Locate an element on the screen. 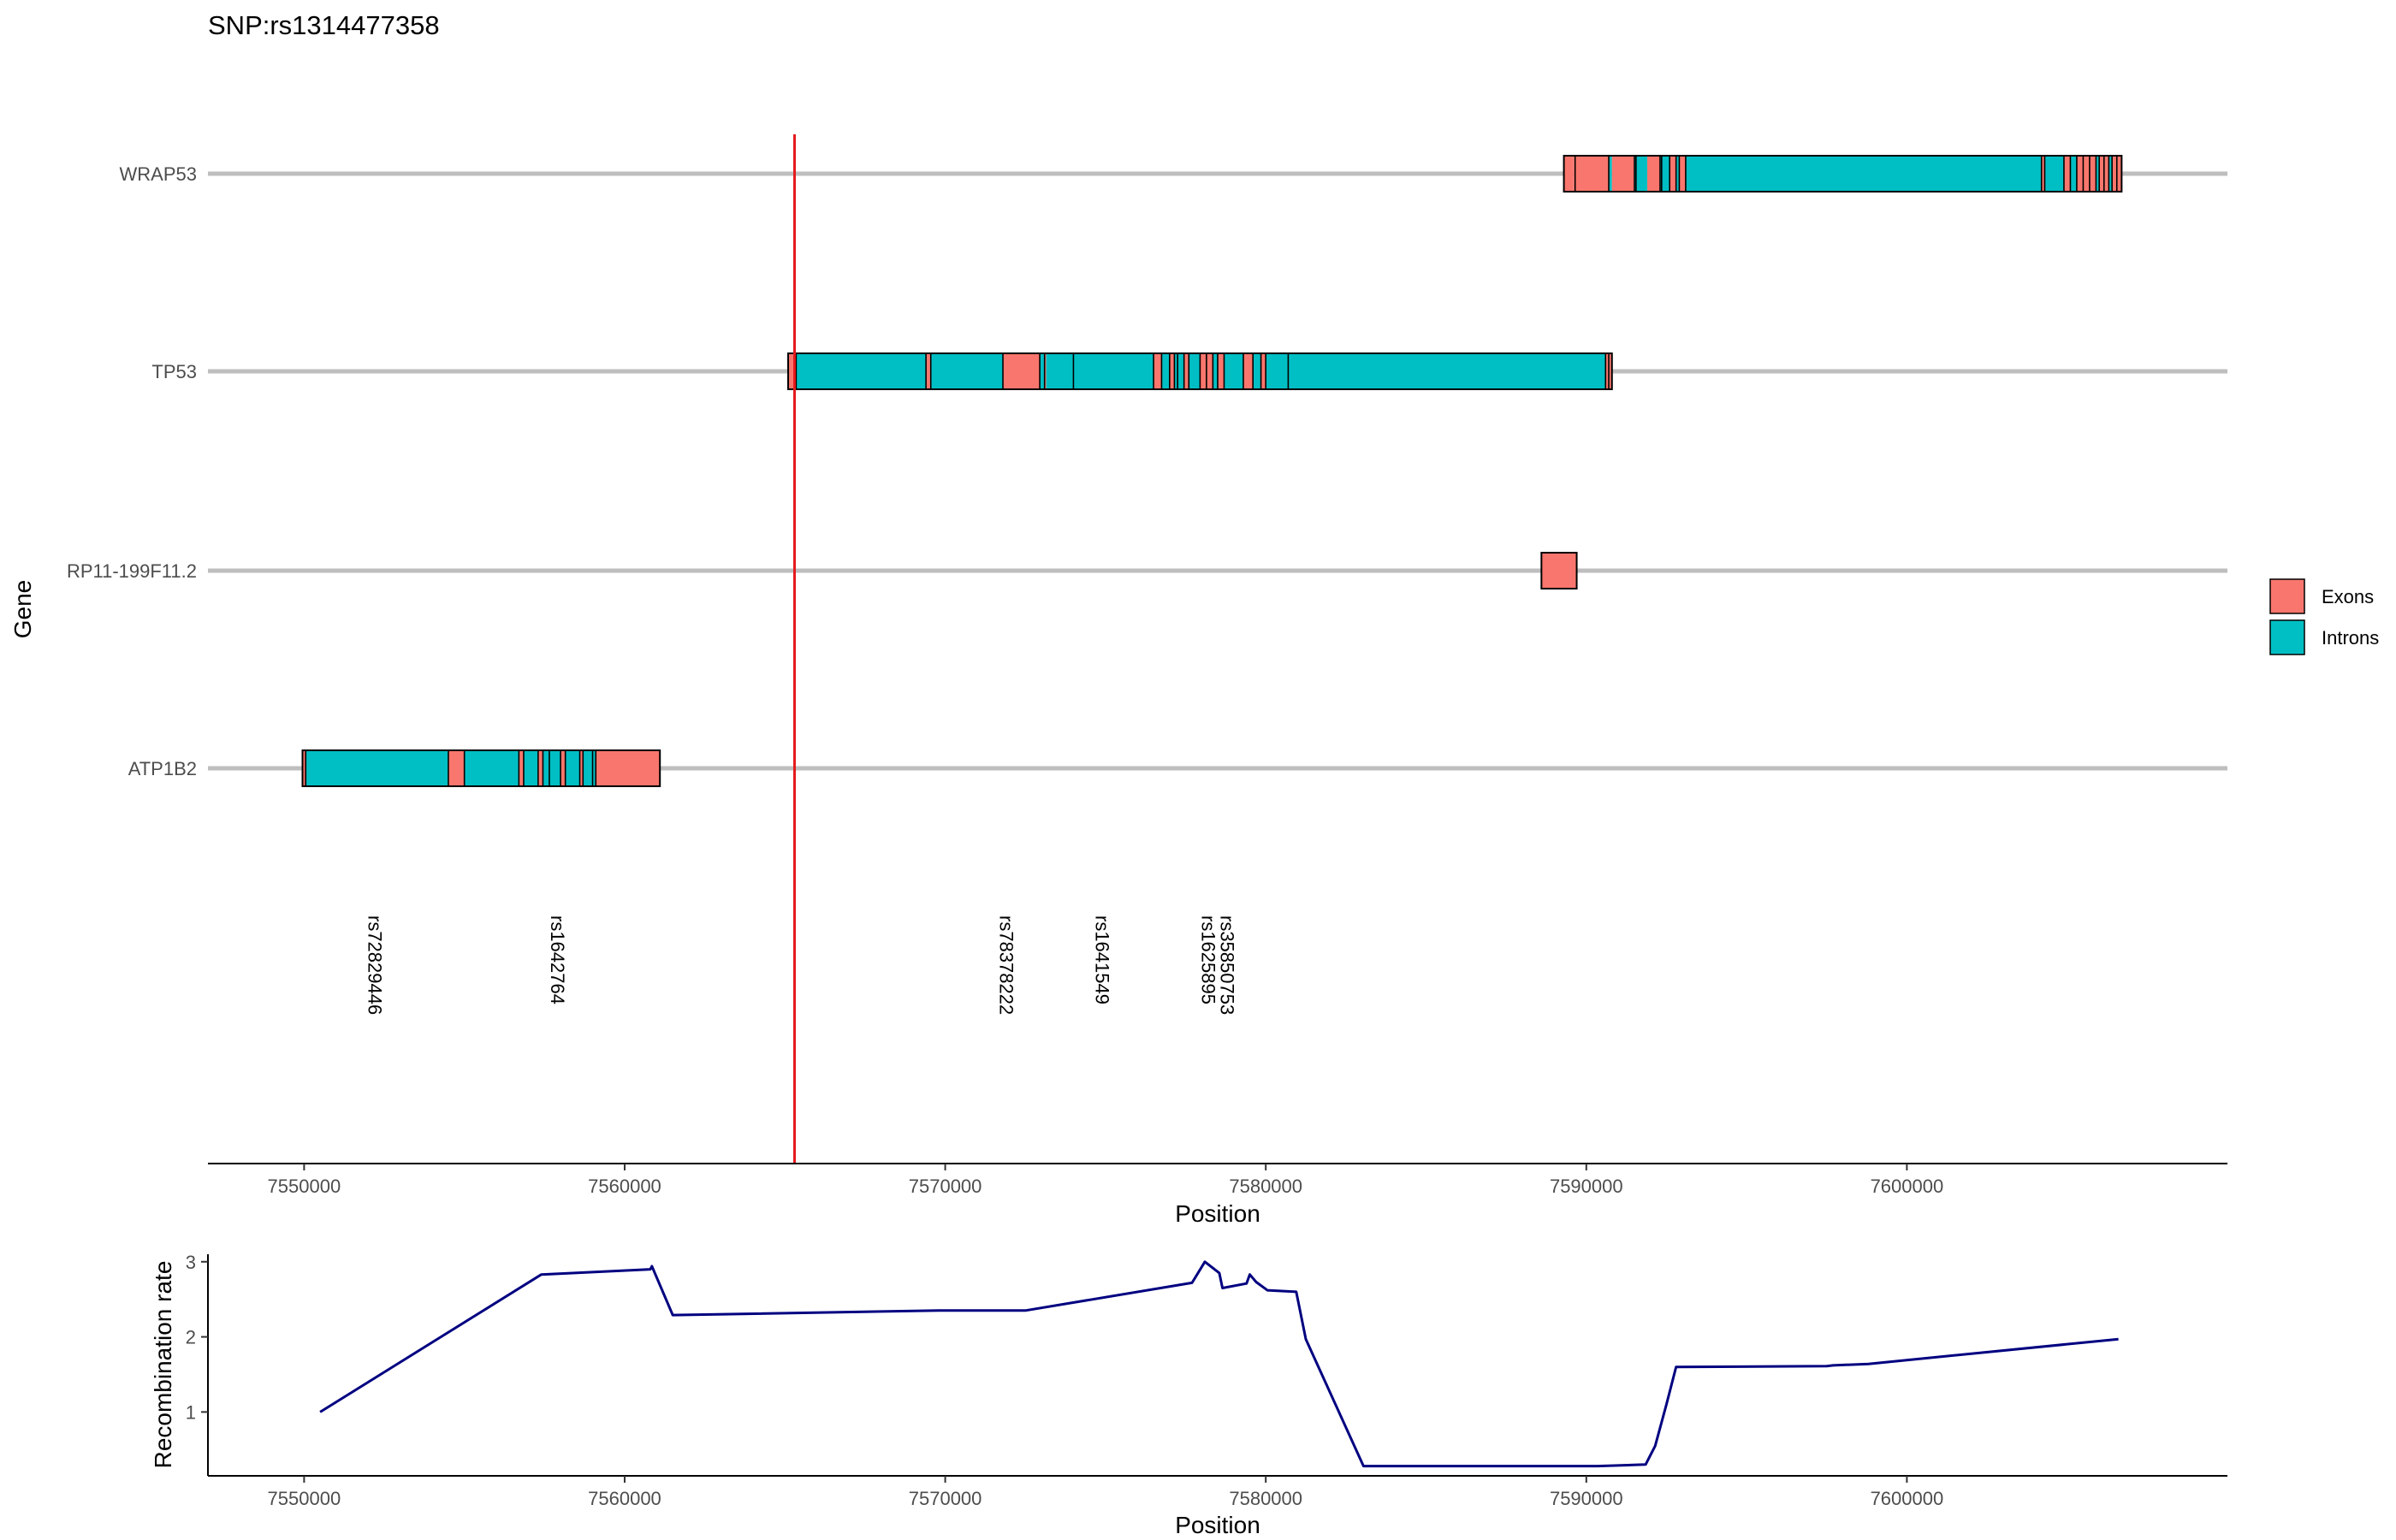  y-axis-title: Recombination rate is located at coordinates (163, 1365).